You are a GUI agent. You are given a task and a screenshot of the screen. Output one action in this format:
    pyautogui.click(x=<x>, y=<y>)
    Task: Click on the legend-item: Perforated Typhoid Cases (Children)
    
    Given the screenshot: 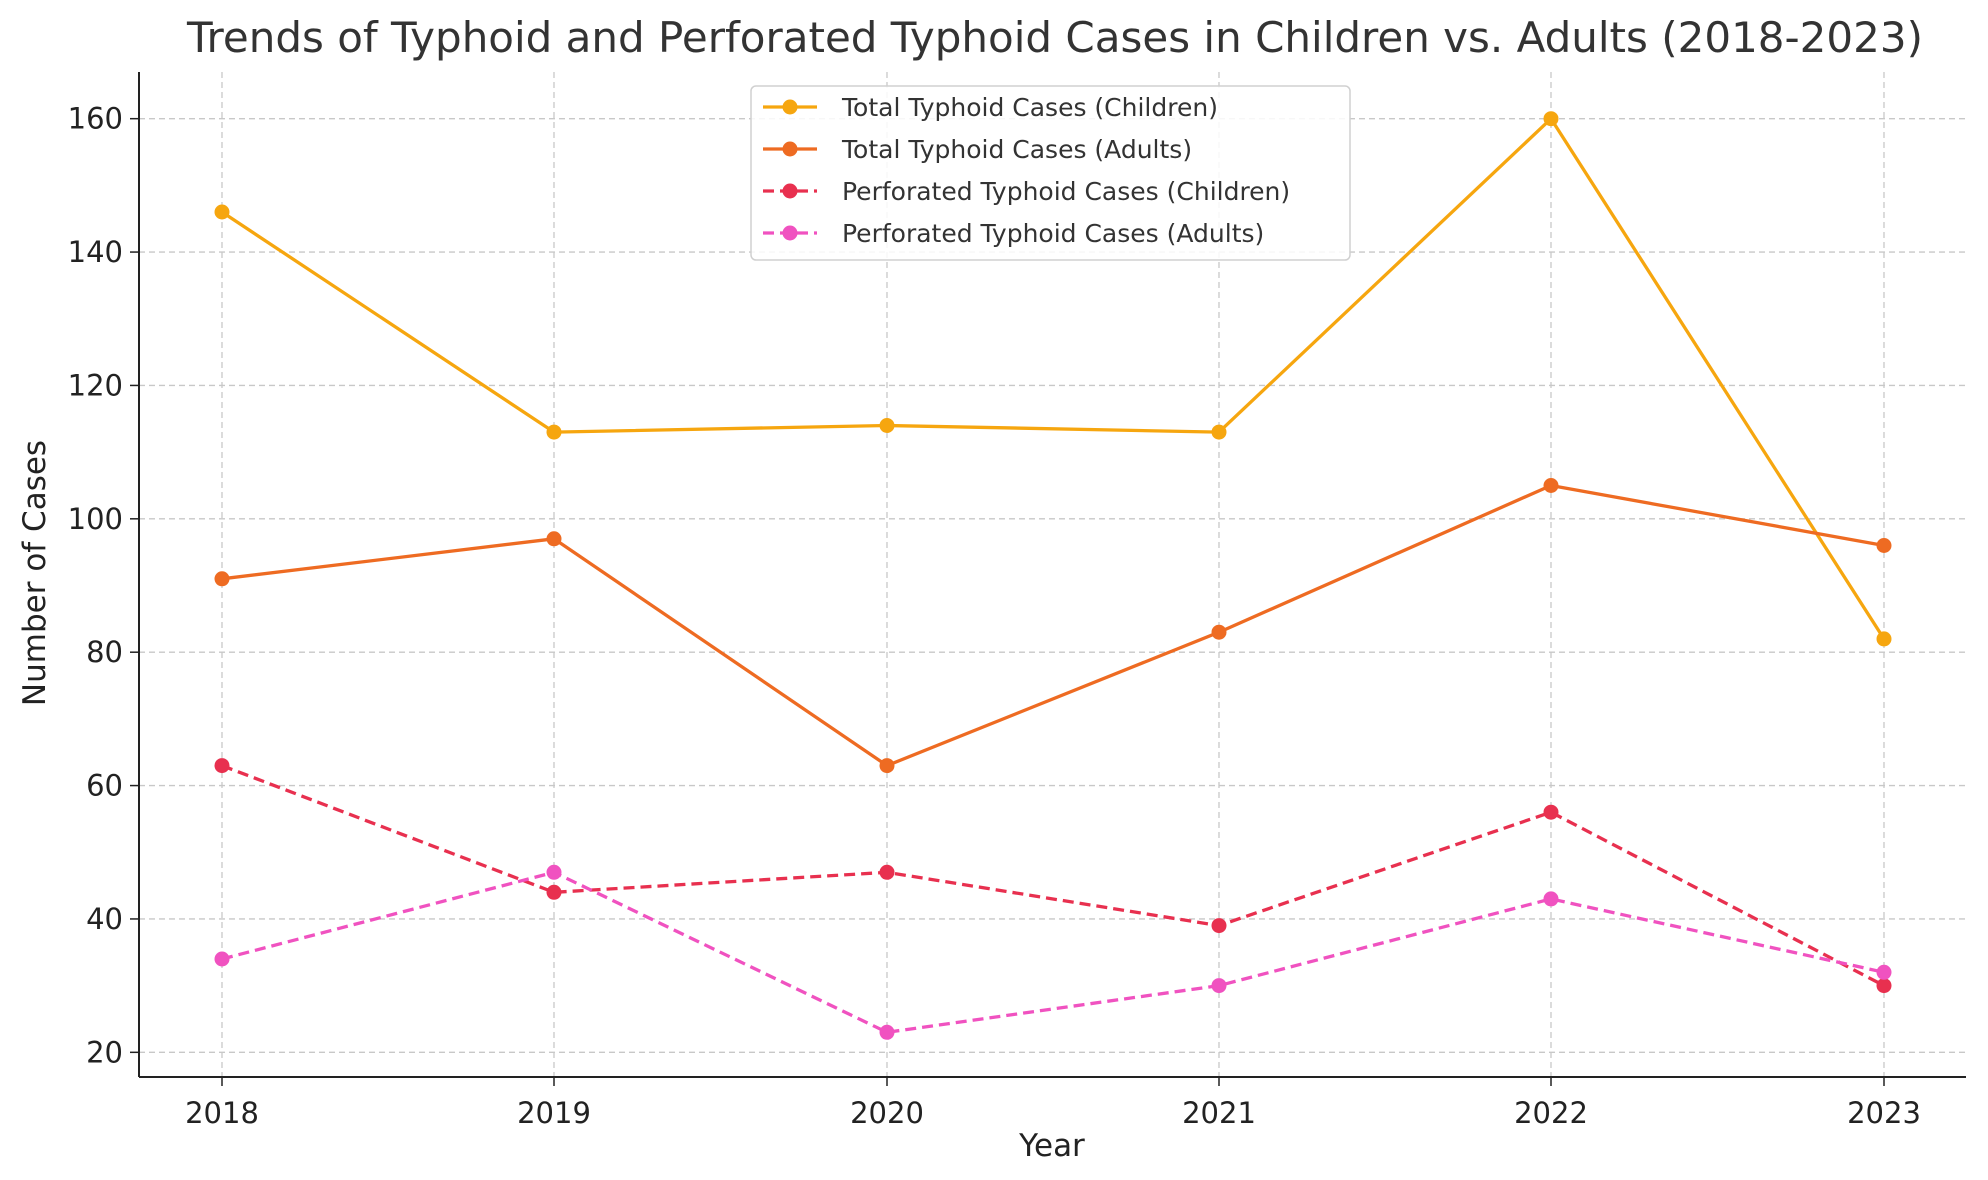 What is the action you would take?
    pyautogui.click(x=1026, y=191)
    